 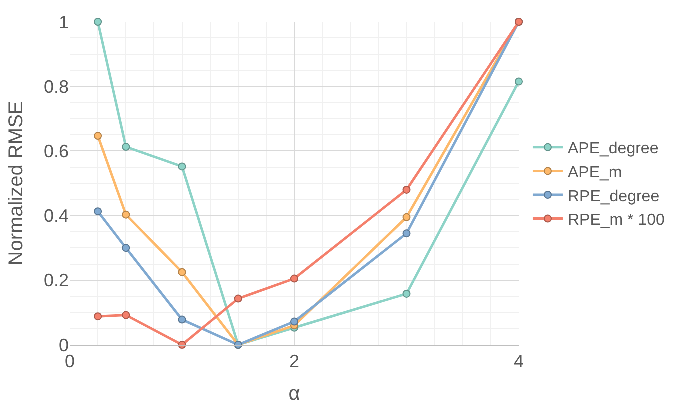 I want to click on y-tick-label: 0.4, so click(x=56, y=216).